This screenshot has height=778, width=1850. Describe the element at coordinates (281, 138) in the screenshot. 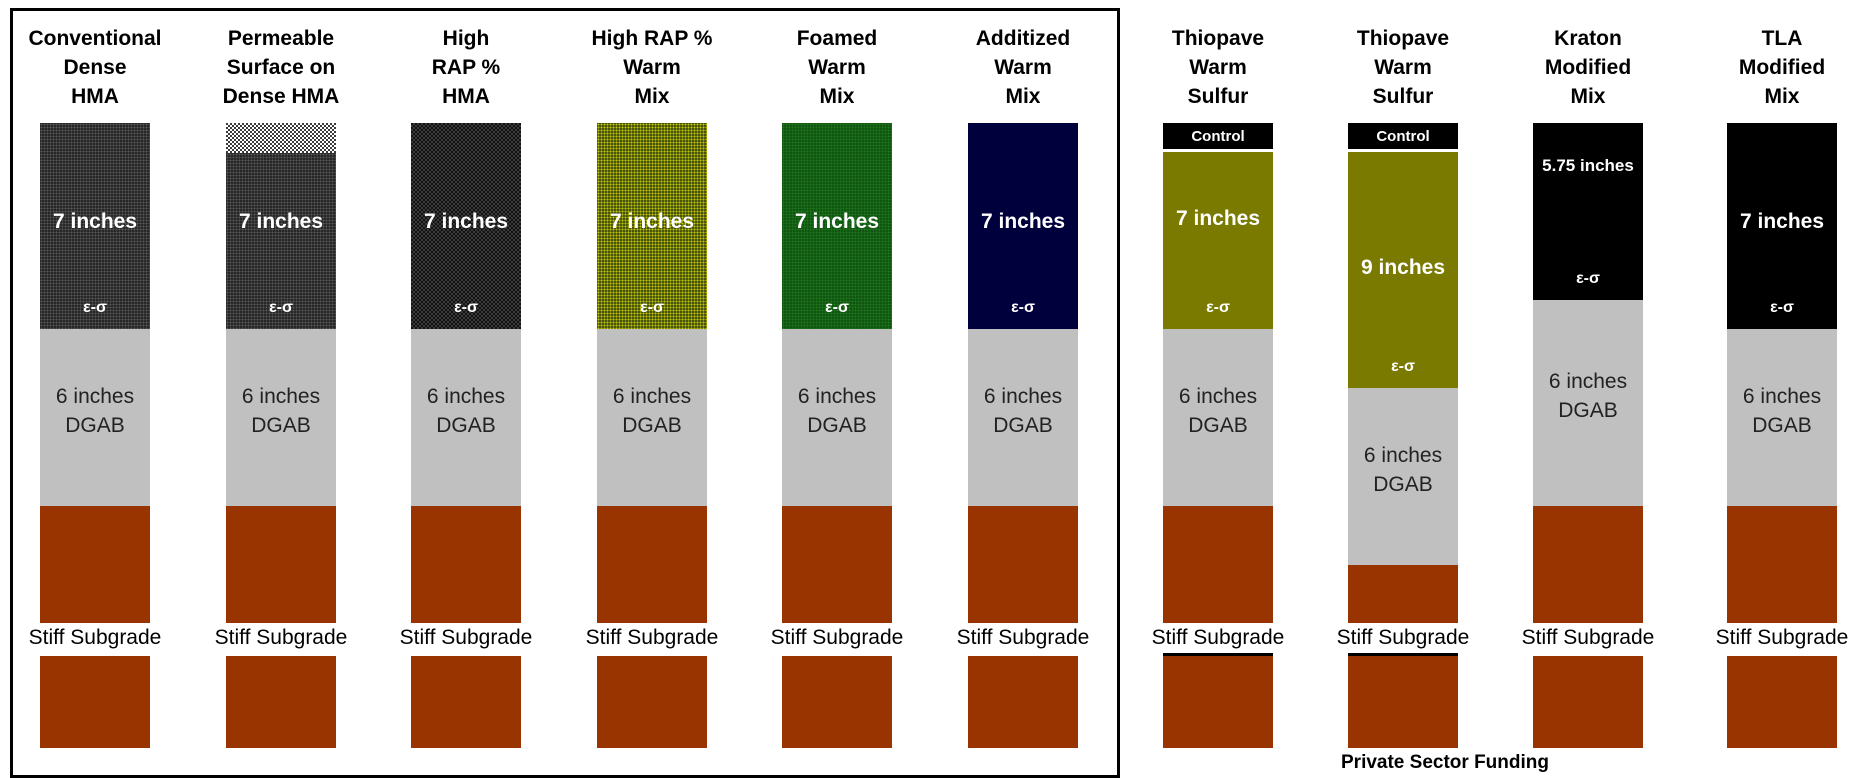

I see `permeable-surface-cap` at that location.